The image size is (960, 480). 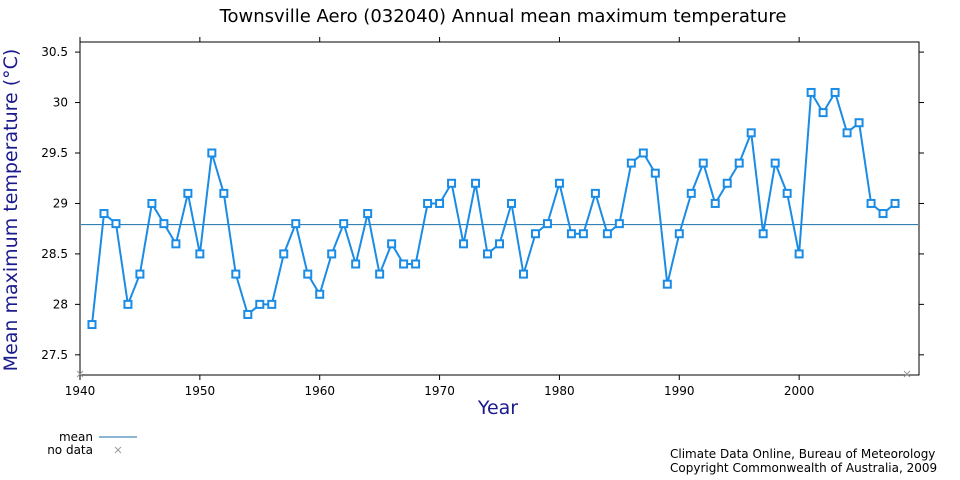 What do you see at coordinates (60, 304) in the screenshot?
I see `y-tick-label: 28` at bounding box center [60, 304].